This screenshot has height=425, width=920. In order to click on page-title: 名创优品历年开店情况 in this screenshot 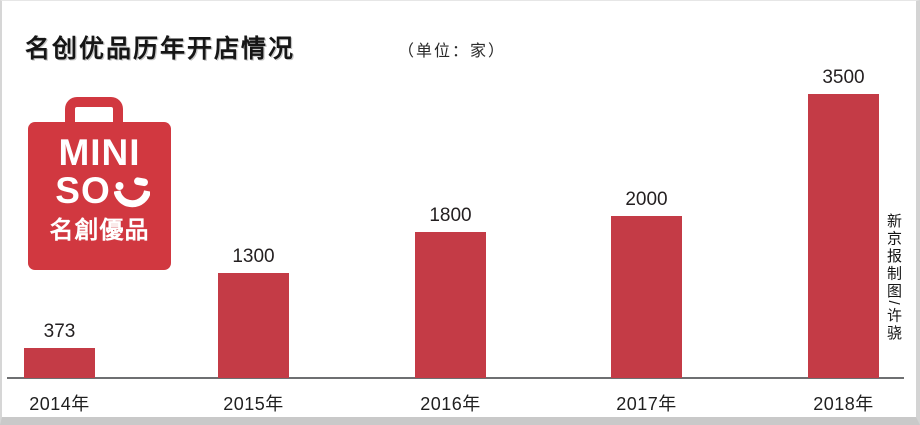, I will do `click(160, 49)`.